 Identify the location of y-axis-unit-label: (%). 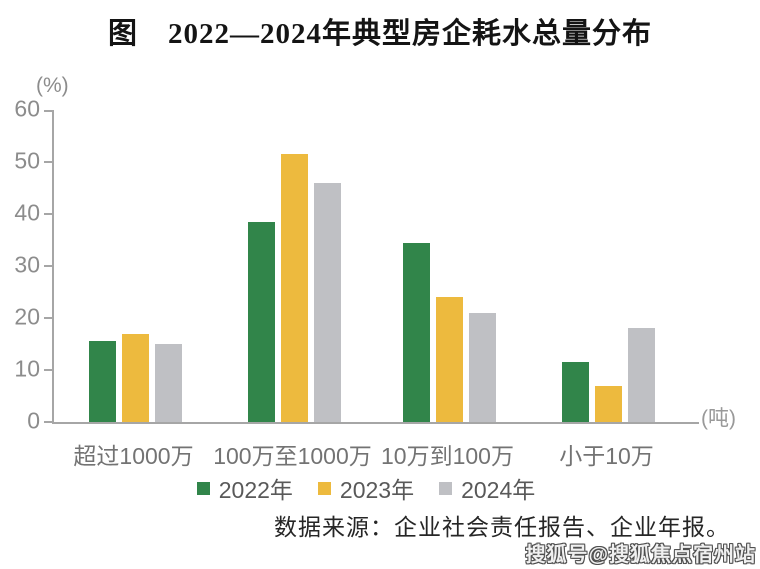
(52, 85).